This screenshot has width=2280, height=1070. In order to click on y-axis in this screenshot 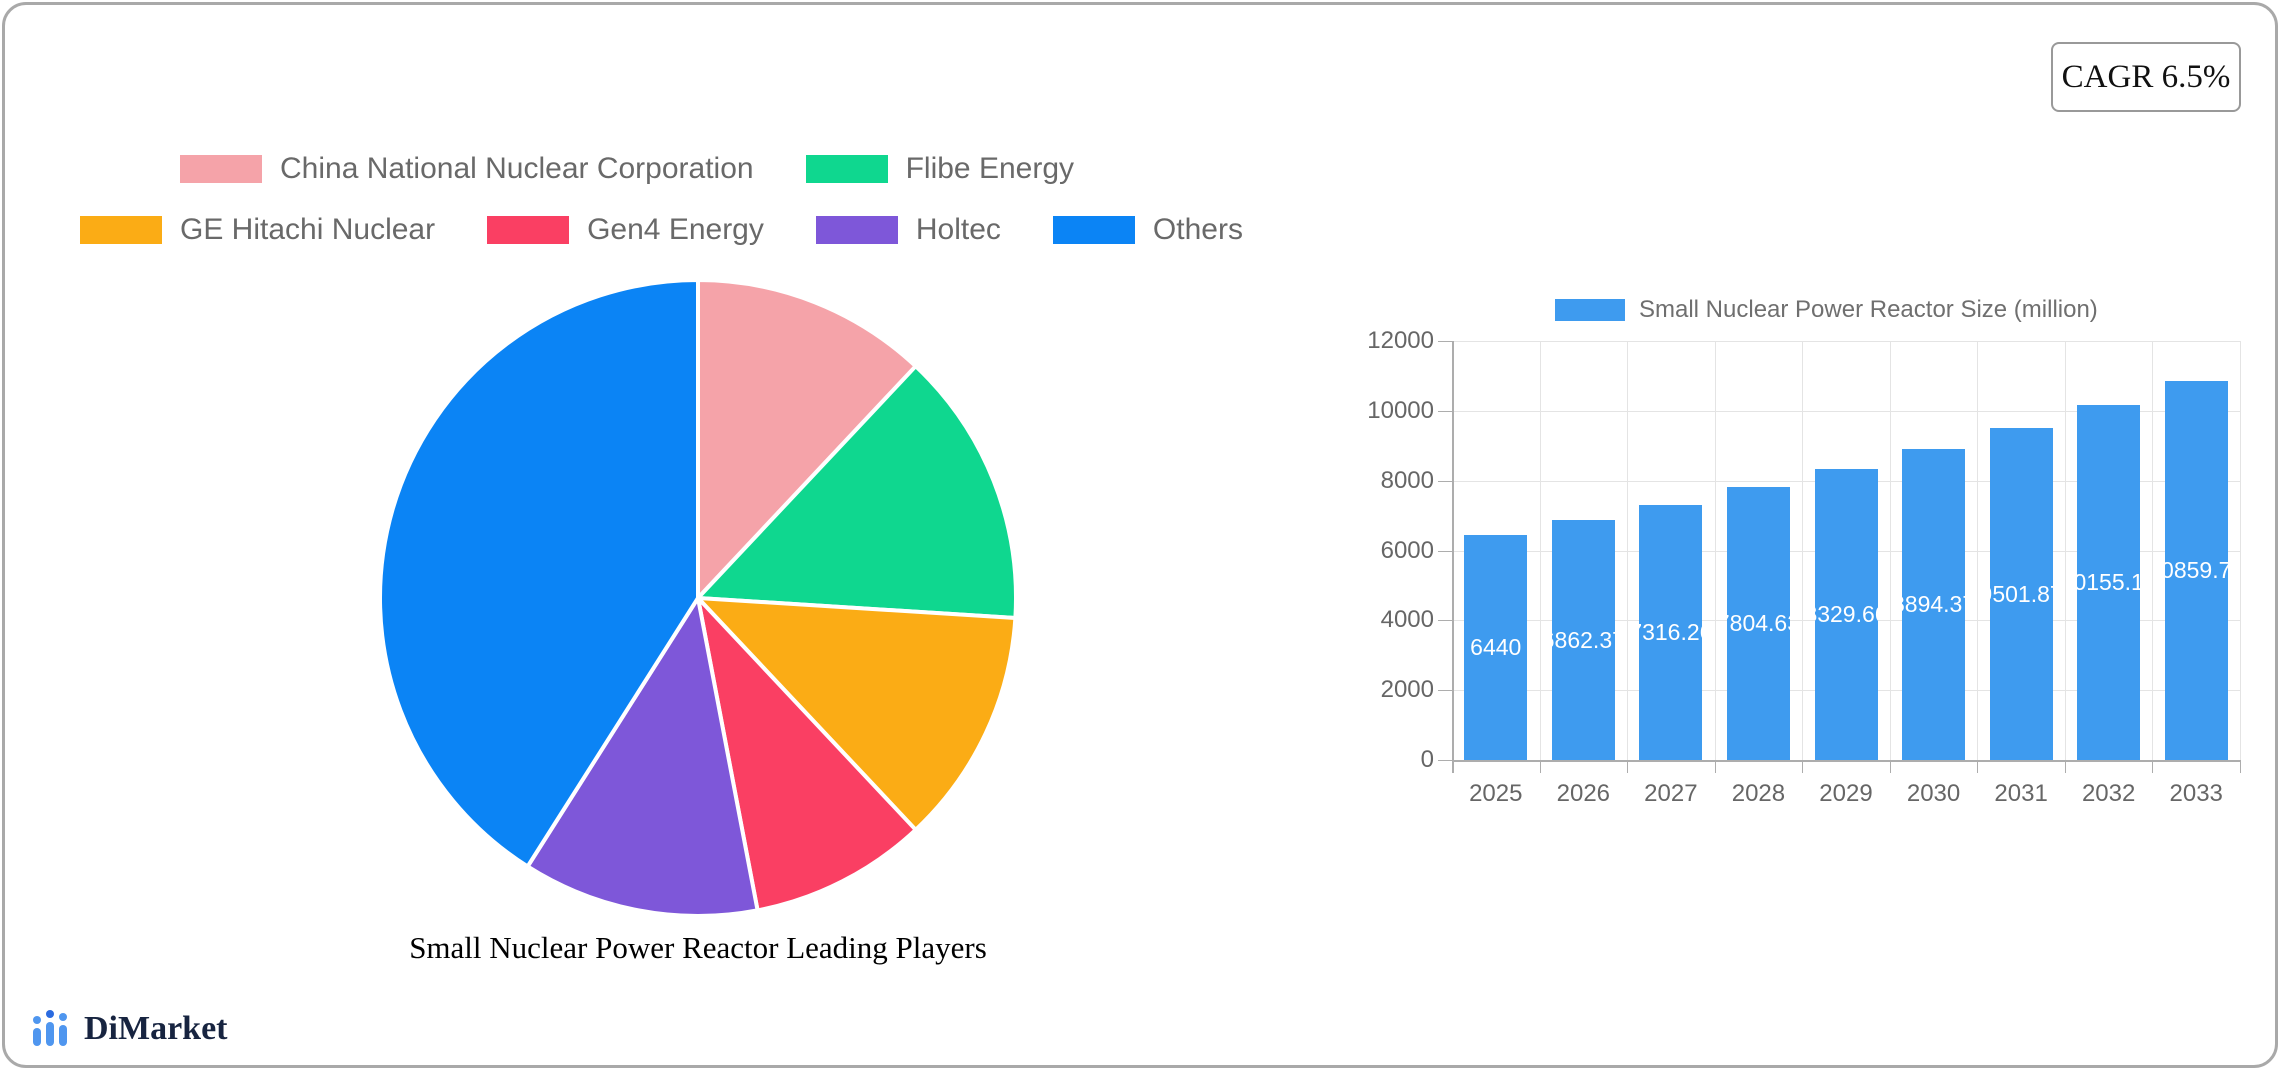, I will do `click(1453, 557)`.